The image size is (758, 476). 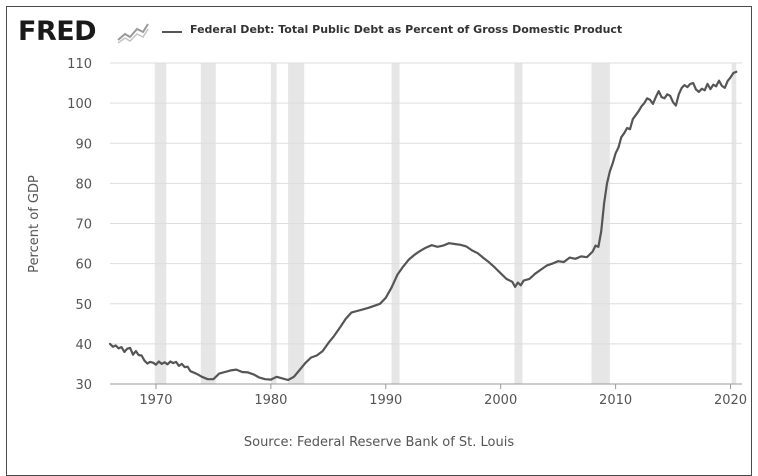 I want to click on legend-swatch, so click(x=172, y=32).